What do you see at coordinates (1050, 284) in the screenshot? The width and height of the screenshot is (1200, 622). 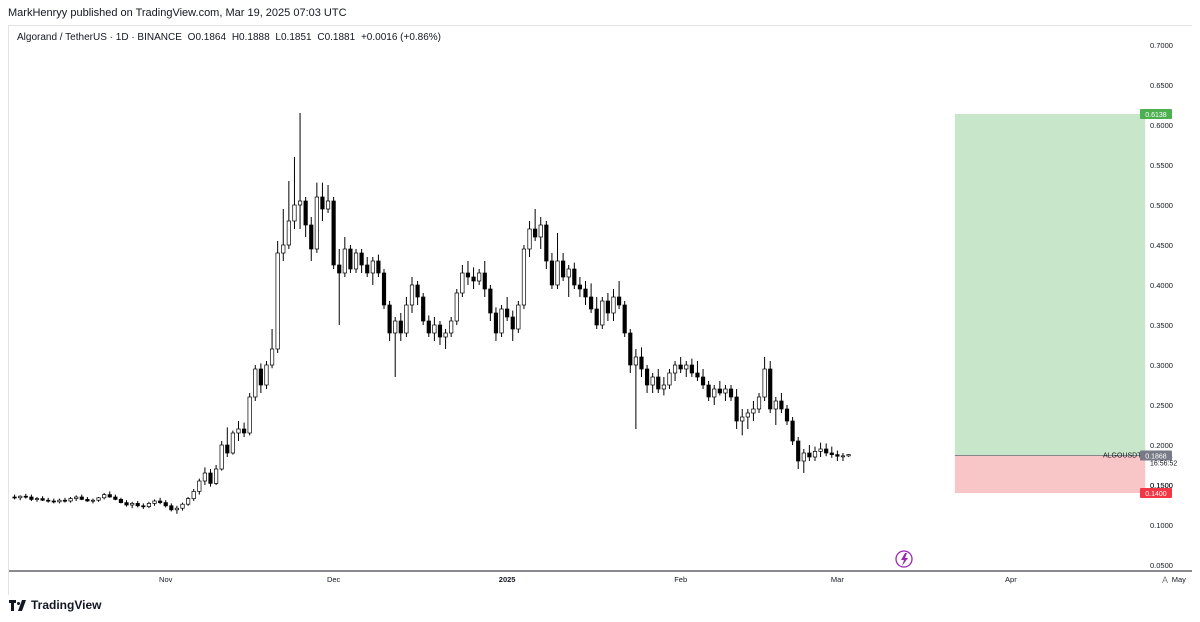 I see `target-zone` at bounding box center [1050, 284].